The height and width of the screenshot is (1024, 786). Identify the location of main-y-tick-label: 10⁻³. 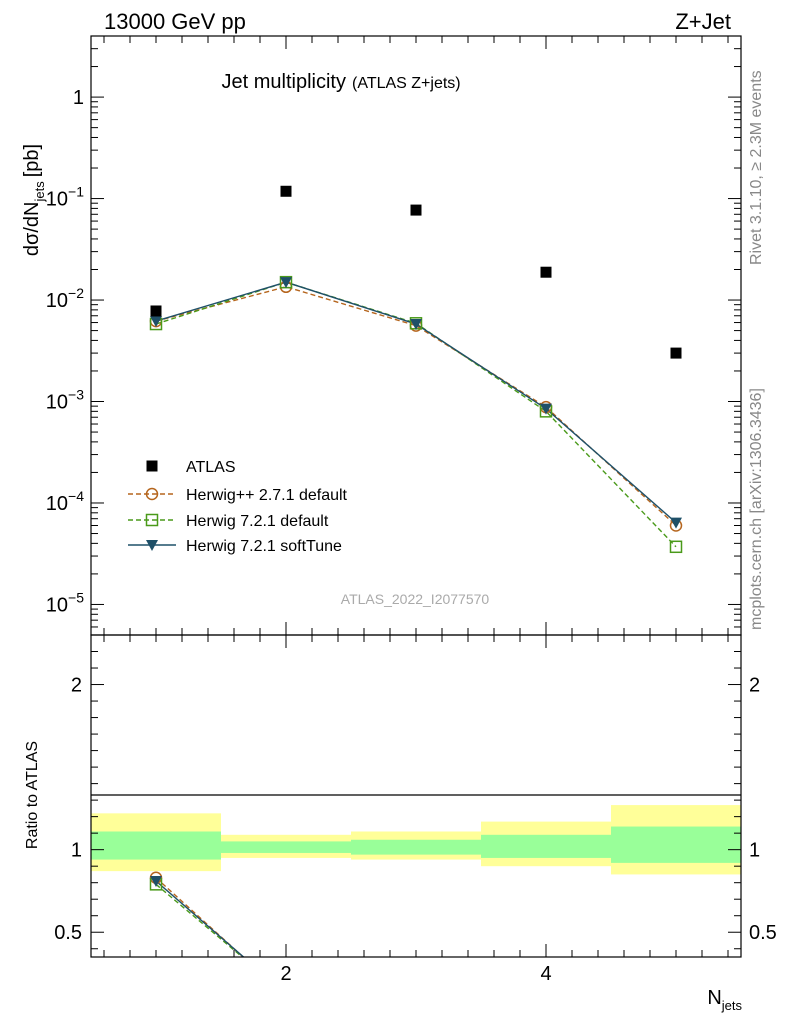
(65, 400).